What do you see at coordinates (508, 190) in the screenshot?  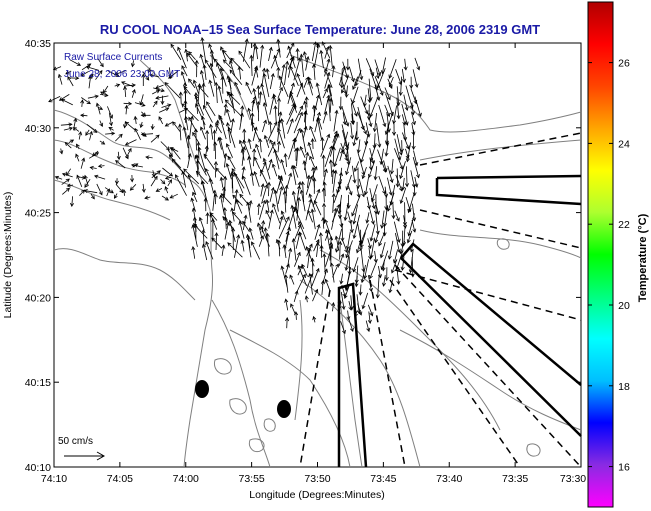 I see `lane-ambrose-outline` at bounding box center [508, 190].